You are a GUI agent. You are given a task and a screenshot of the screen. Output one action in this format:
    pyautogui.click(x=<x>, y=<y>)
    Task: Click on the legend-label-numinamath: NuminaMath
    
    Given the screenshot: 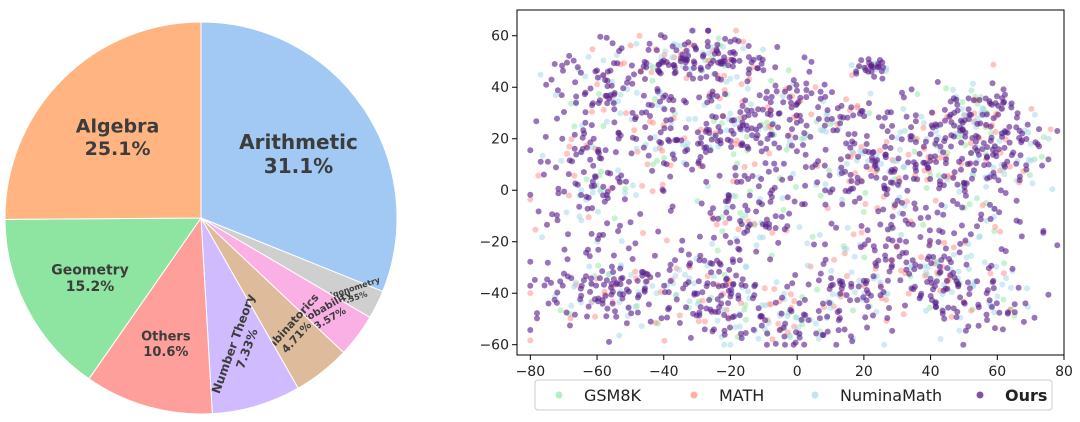 What is the action you would take?
    pyautogui.click(x=891, y=395)
    